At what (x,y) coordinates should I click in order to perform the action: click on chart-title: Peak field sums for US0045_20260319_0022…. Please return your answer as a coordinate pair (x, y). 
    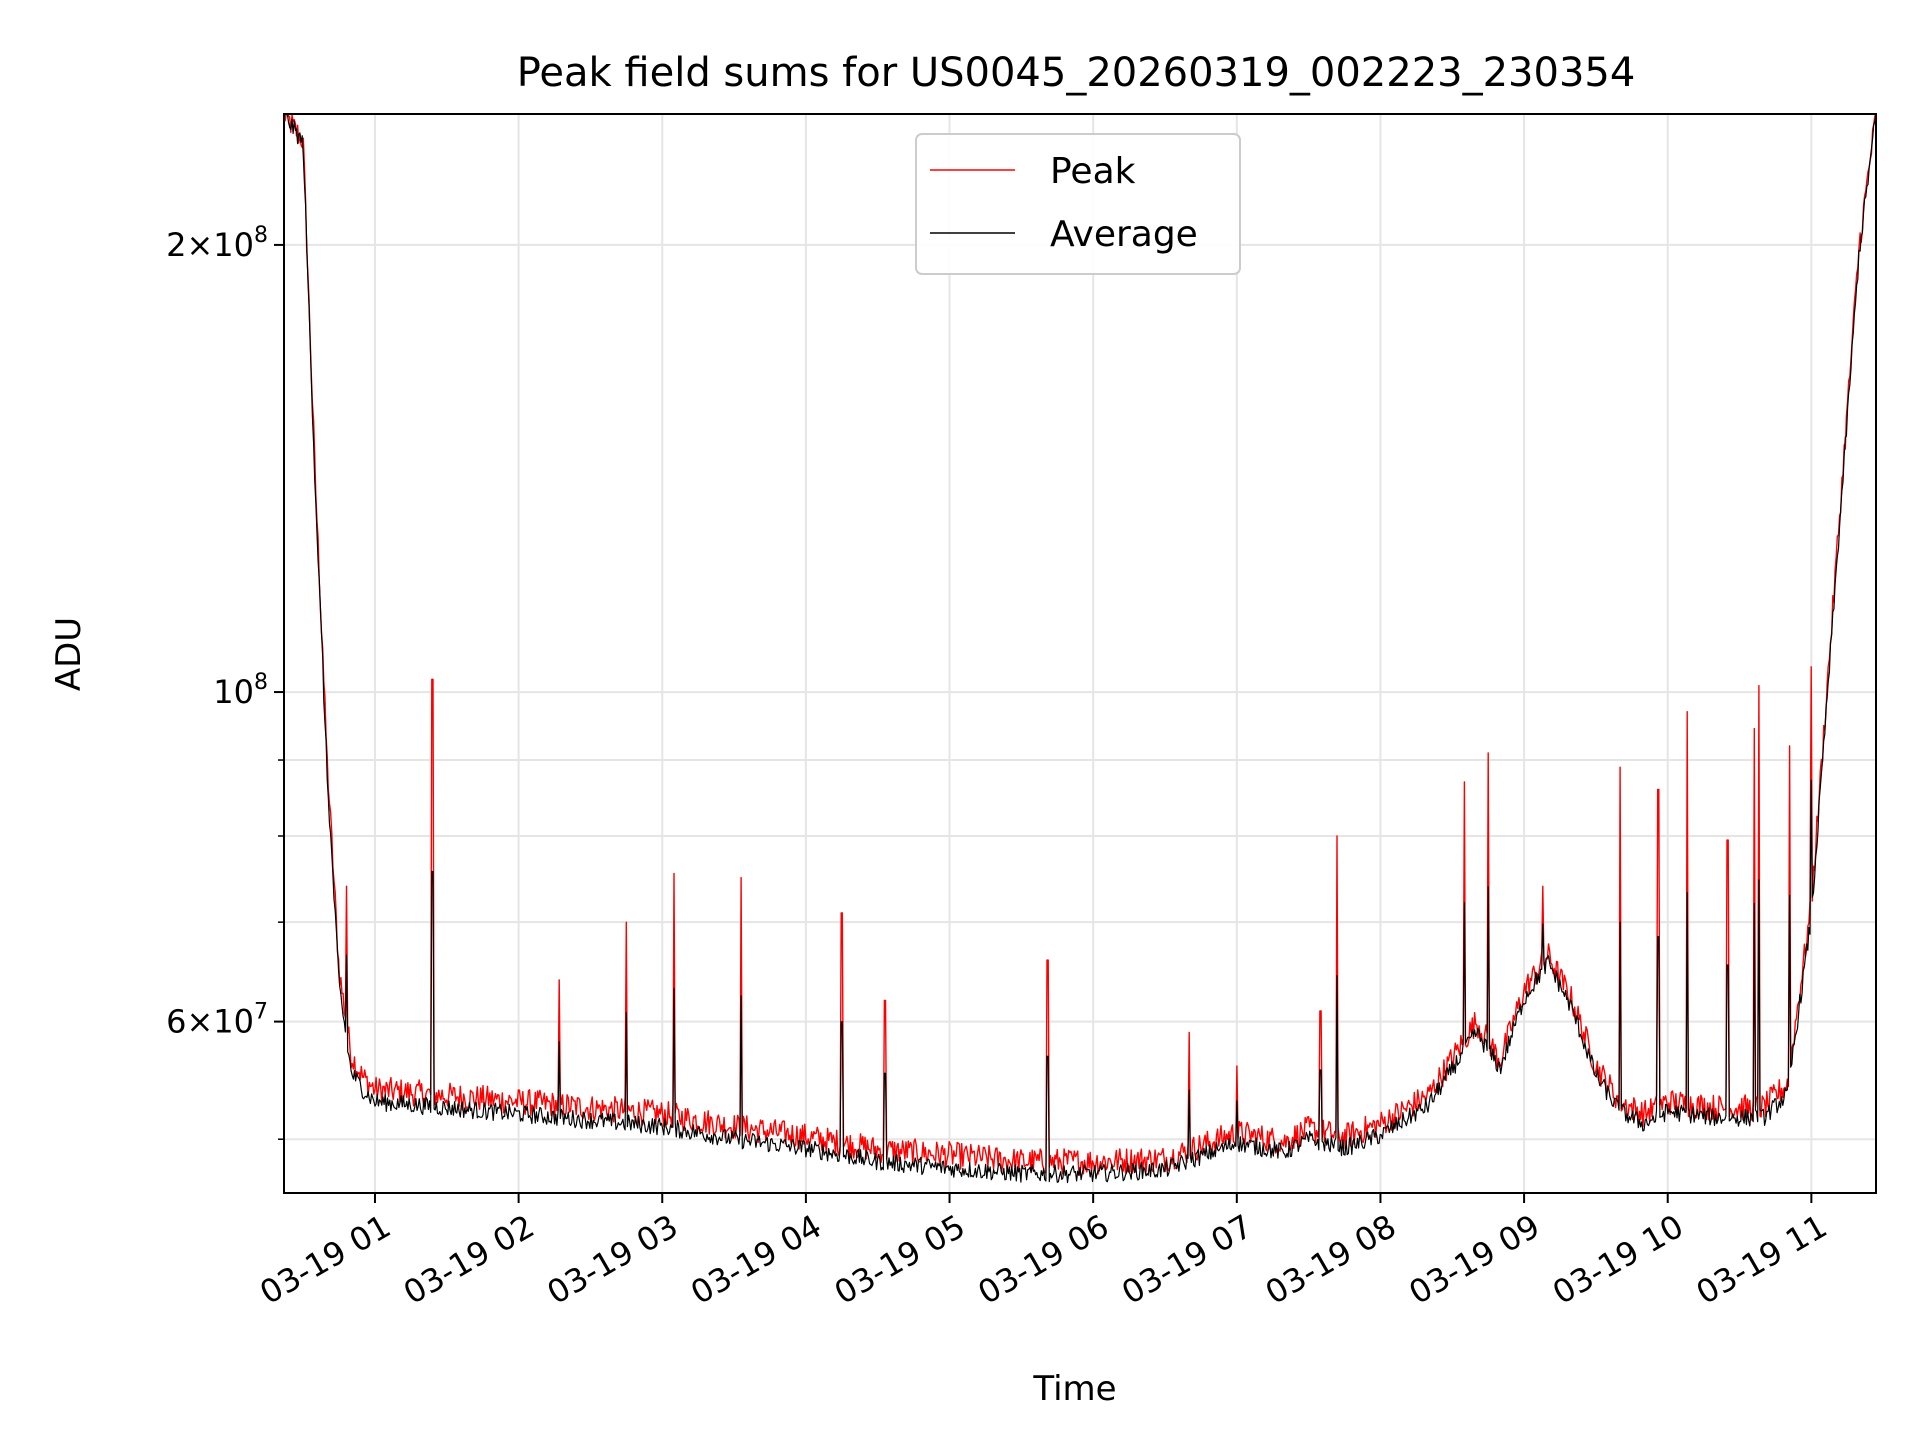
    Looking at the image, I should click on (1076, 73).